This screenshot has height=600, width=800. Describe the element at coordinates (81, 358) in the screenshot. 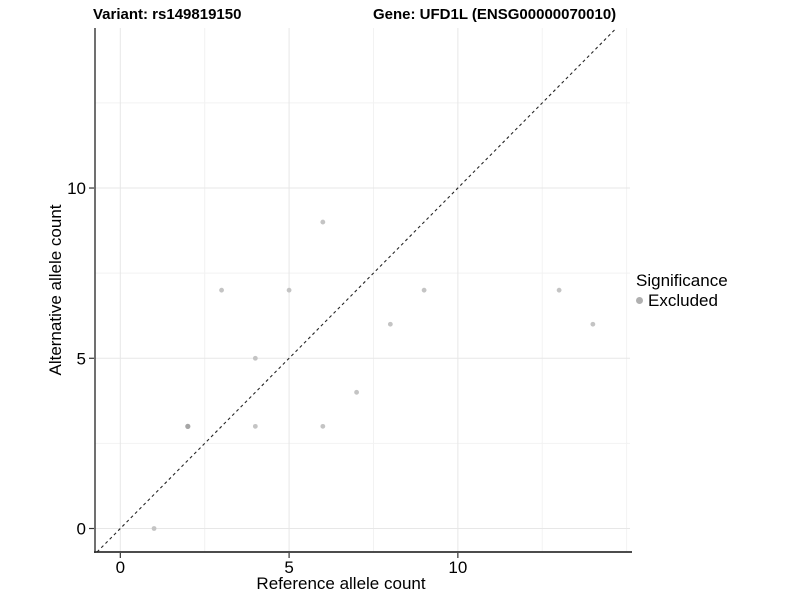

I see `y-tick-label: 5` at that location.